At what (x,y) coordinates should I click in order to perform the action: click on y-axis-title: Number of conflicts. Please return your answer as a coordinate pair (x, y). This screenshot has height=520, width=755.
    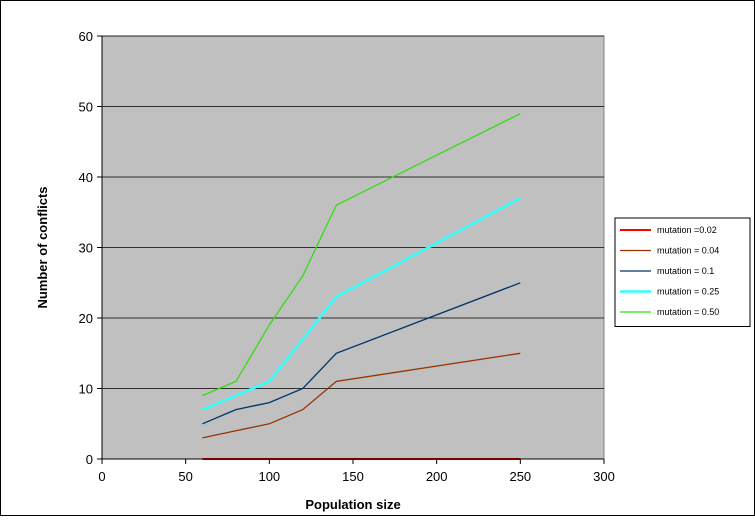
    Looking at the image, I should click on (42, 247).